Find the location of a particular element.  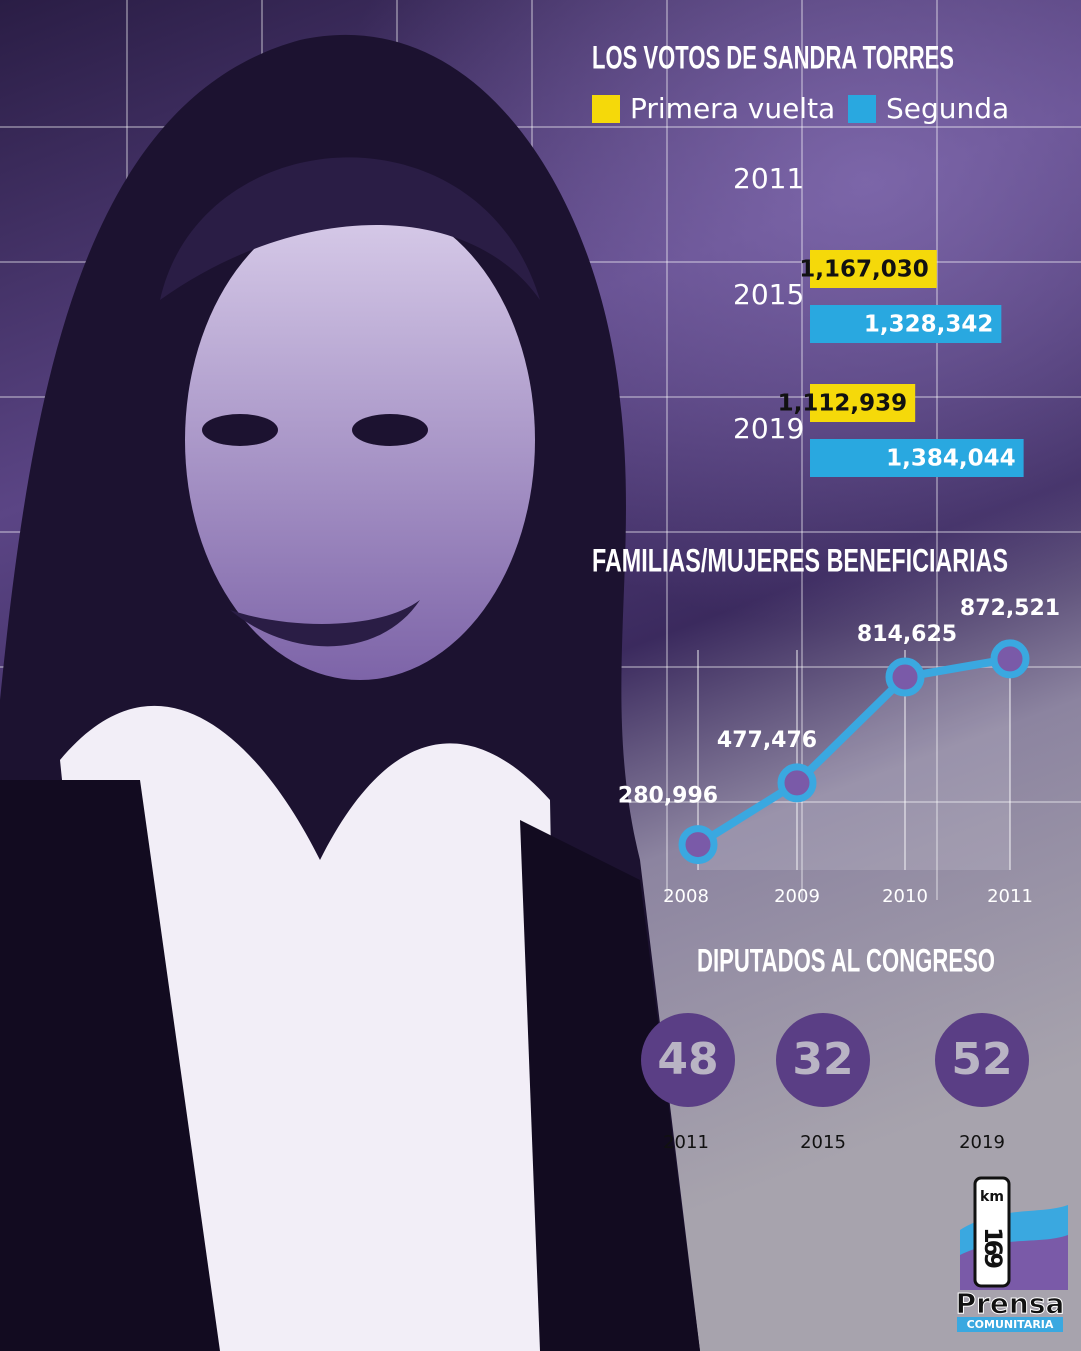

value-label: 280,996 is located at coordinates (668, 796).